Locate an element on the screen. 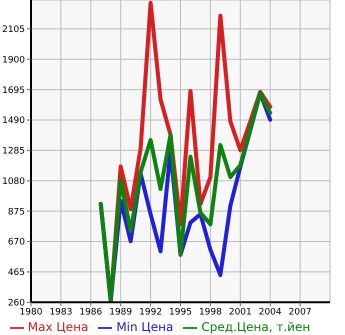 The height and width of the screenshot is (335, 345). x-tick-label: 2001 is located at coordinates (240, 313).